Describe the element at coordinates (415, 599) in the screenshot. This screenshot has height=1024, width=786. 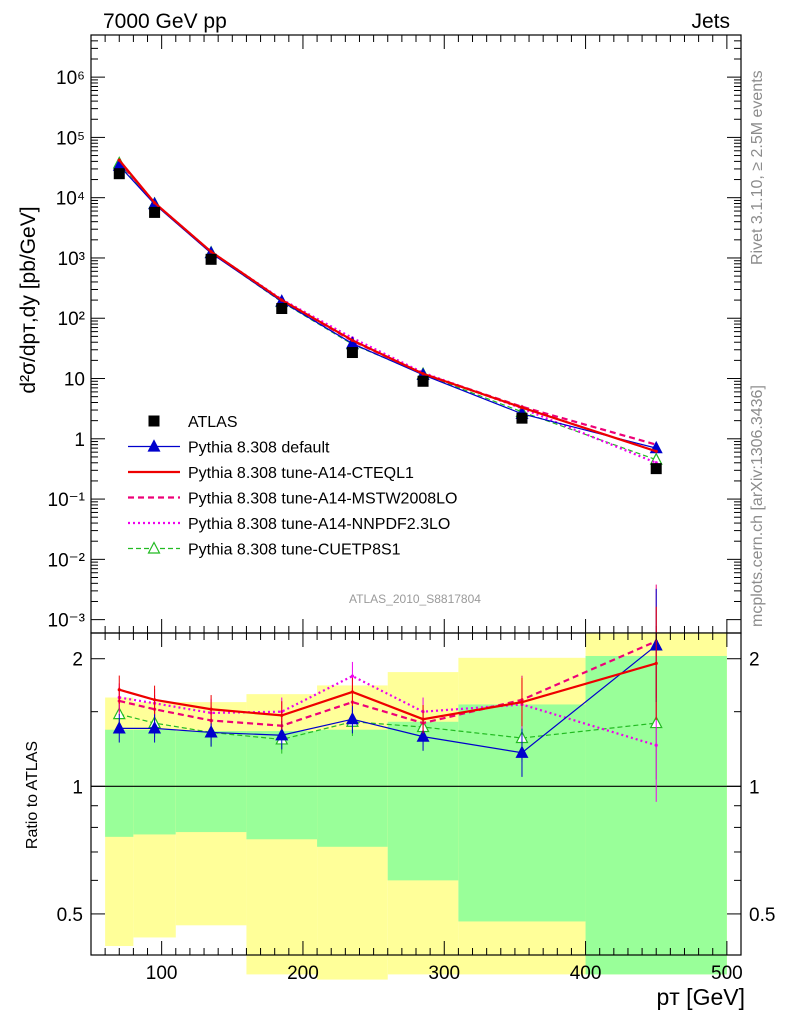
I see `analysis-id: ATLAS_2010_S8817804` at that location.